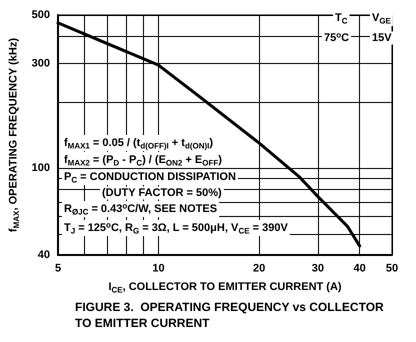 This screenshot has width=416, height=342. Describe the element at coordinates (360, 268) in the screenshot. I see `x-tick-label: 40` at that location.